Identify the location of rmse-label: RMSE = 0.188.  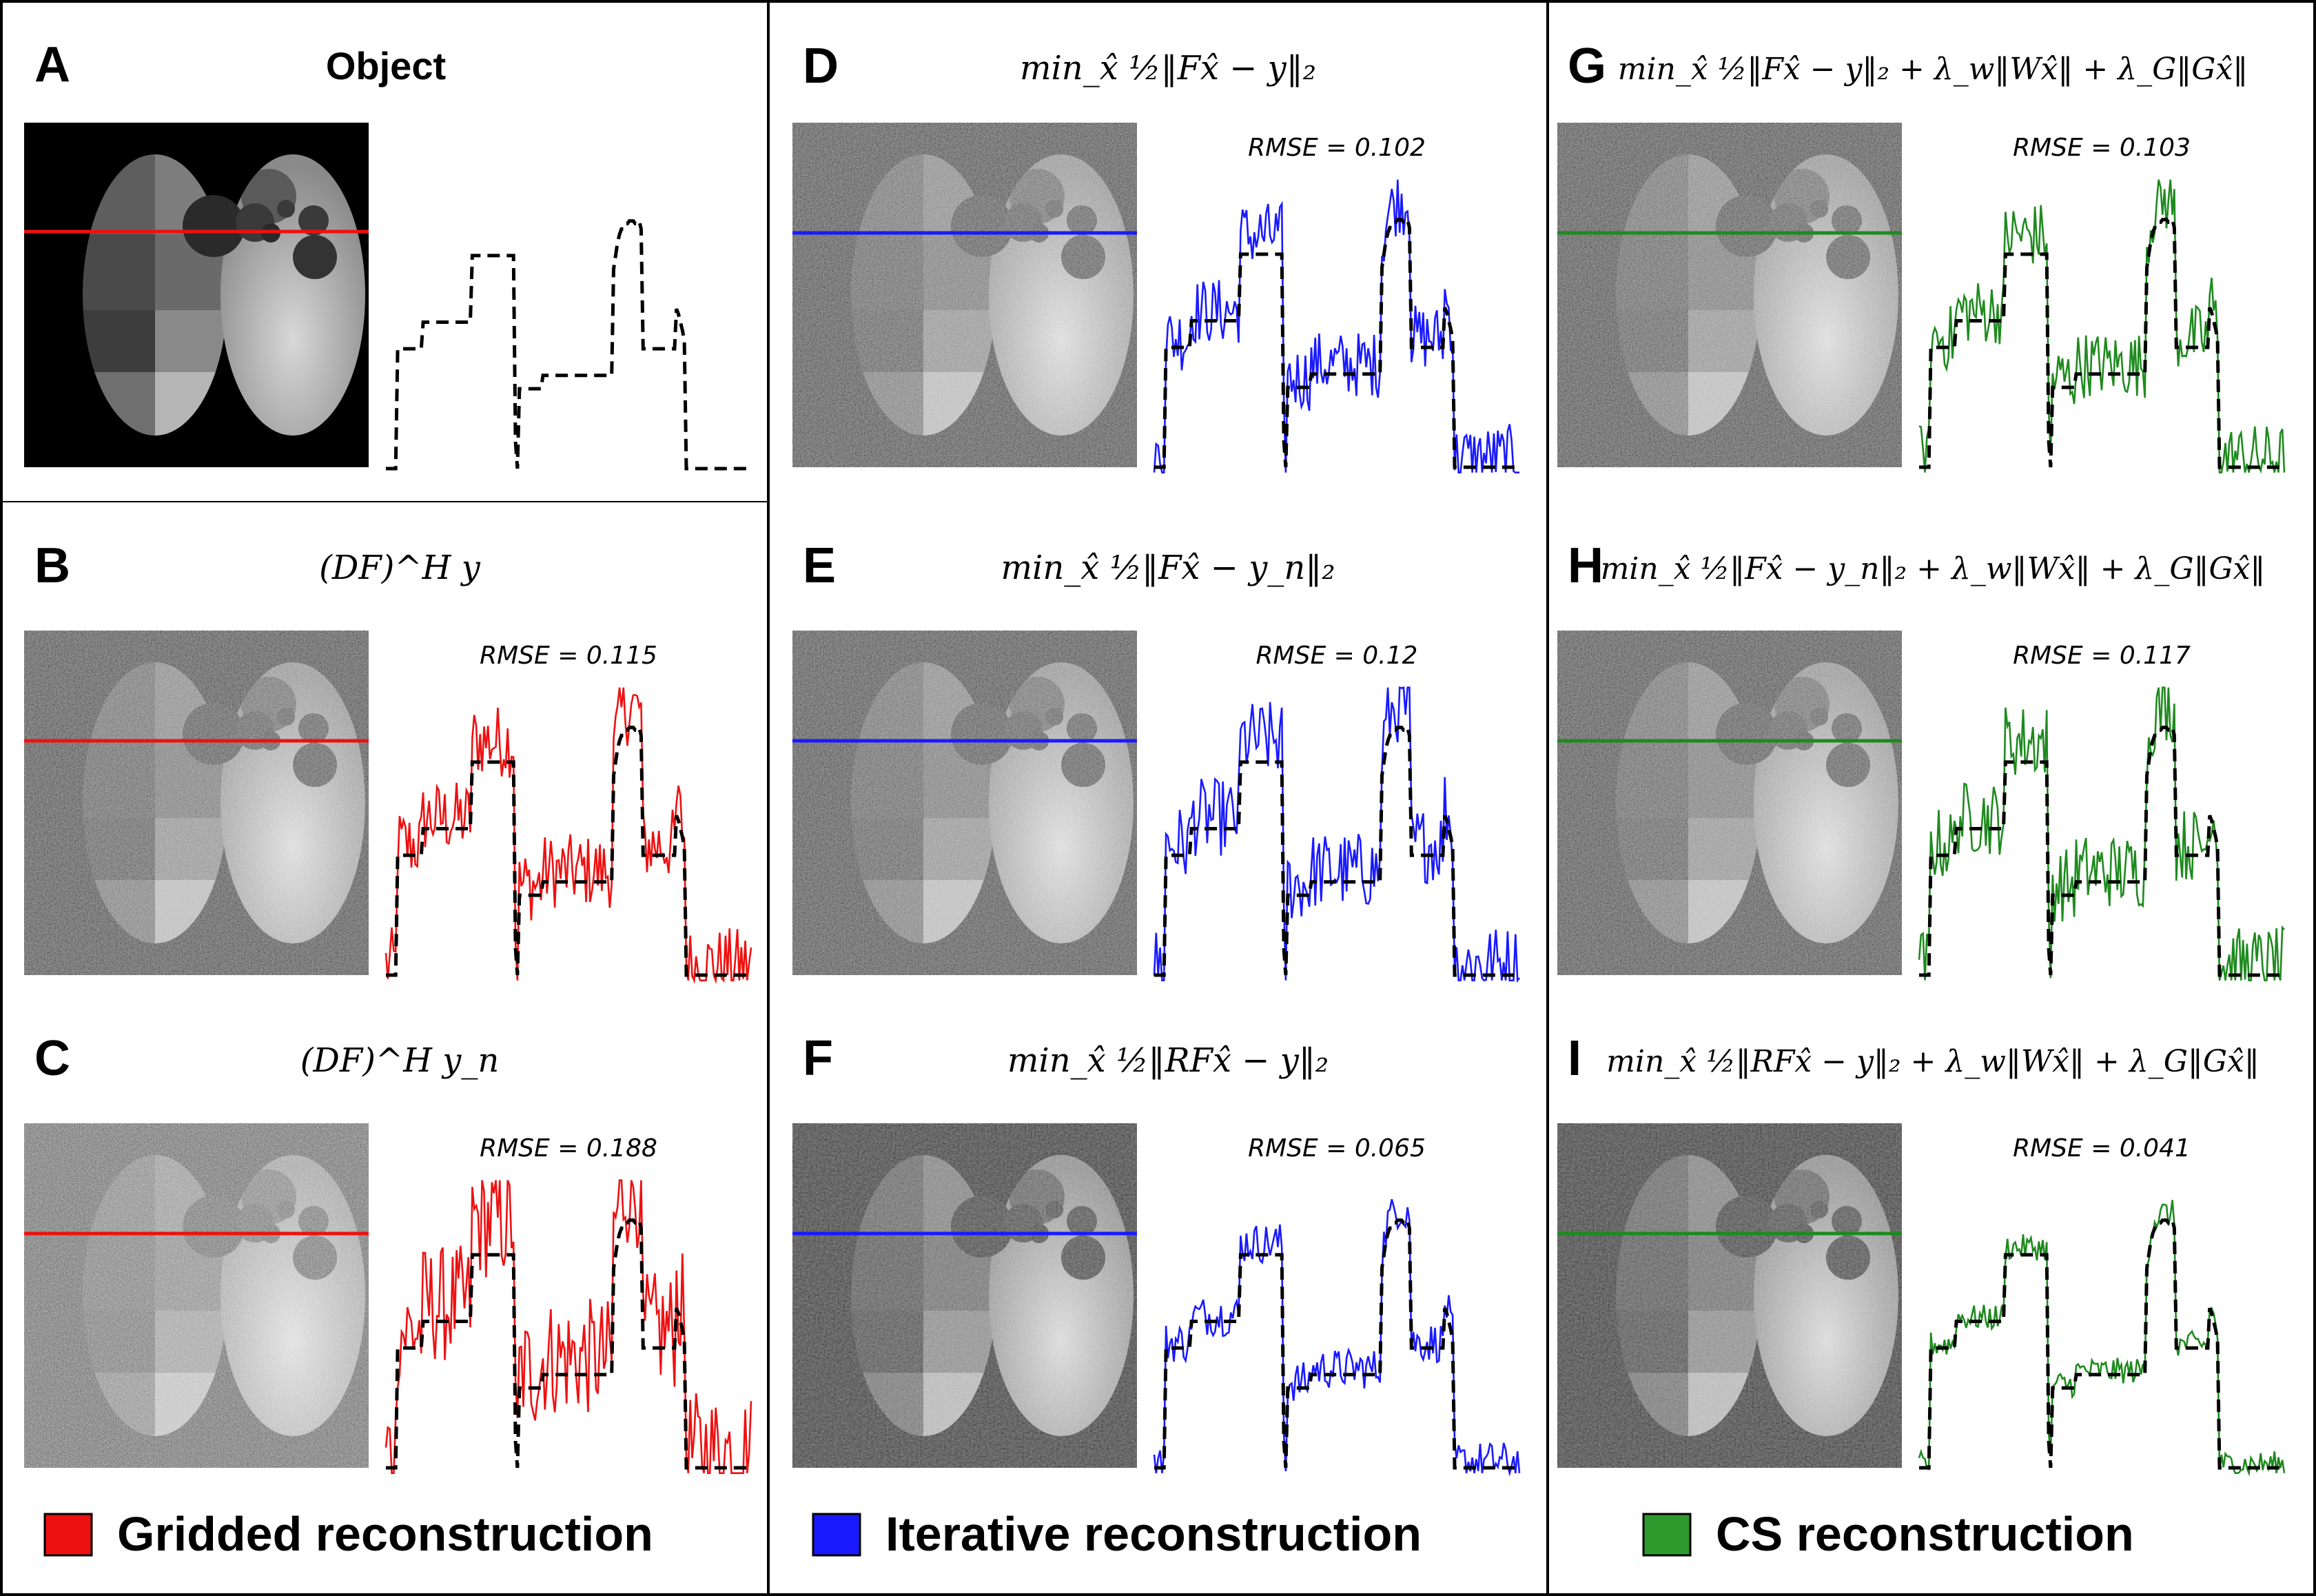
(568, 1148).